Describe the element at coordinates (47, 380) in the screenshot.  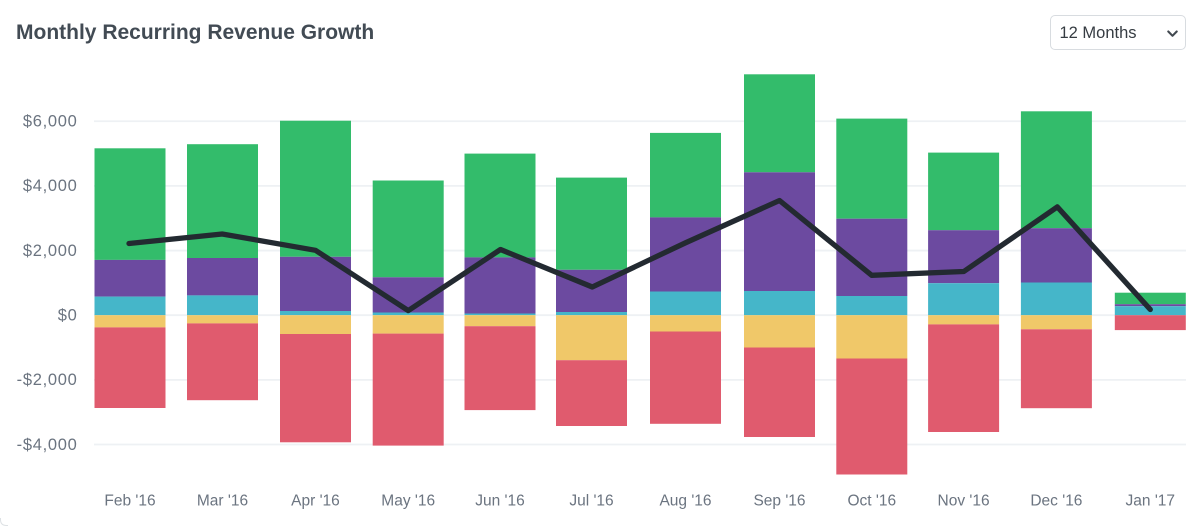
I see `svg-text: -$2,000` at that location.